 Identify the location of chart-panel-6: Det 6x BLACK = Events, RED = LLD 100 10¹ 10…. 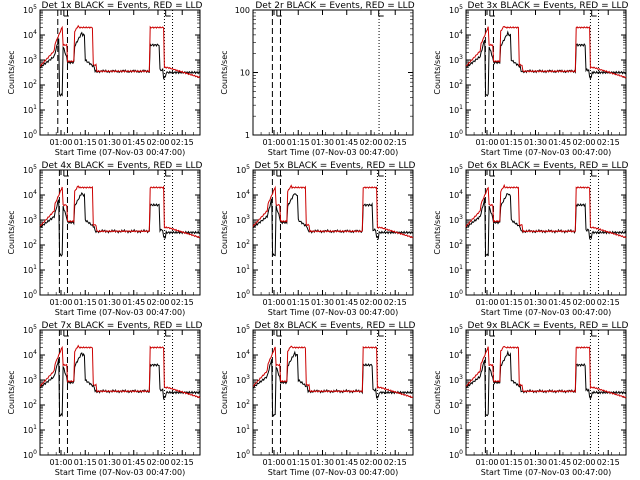
(531, 239).